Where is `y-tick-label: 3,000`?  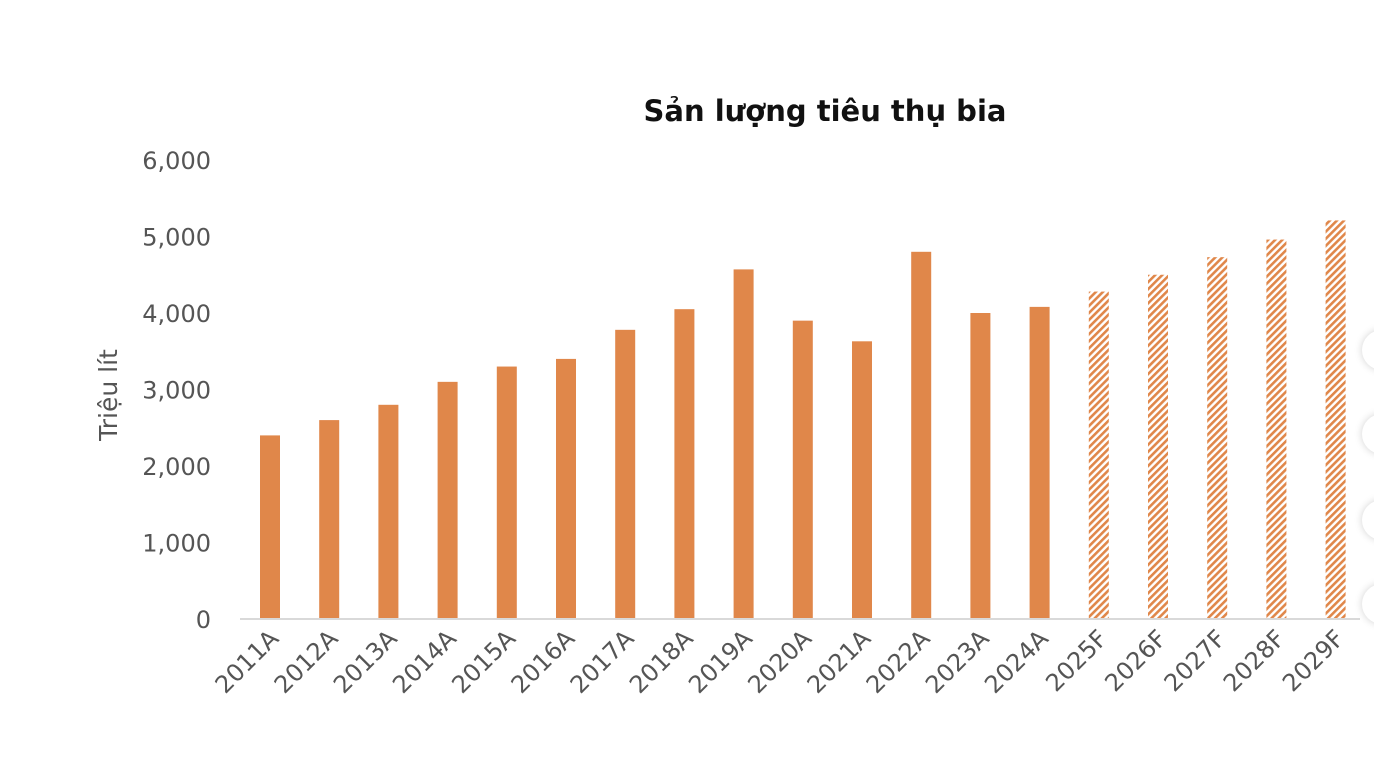 y-tick-label: 3,000 is located at coordinates (176, 391).